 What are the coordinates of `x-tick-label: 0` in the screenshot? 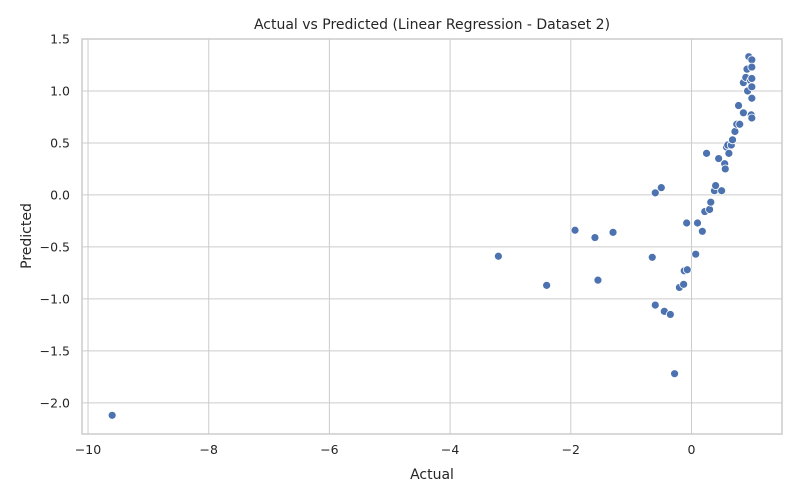 It's located at (692, 449).